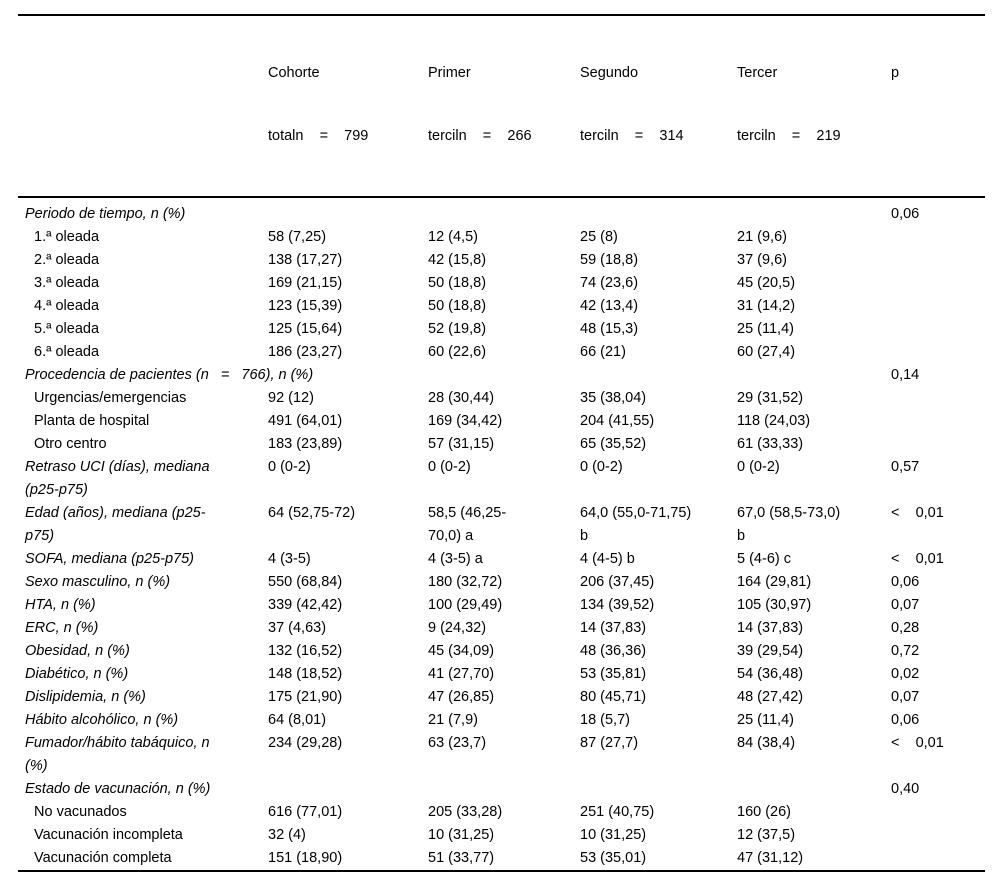 This screenshot has height=872, width=1000. I want to click on p-value-cell: 0,57, so click(905, 467).